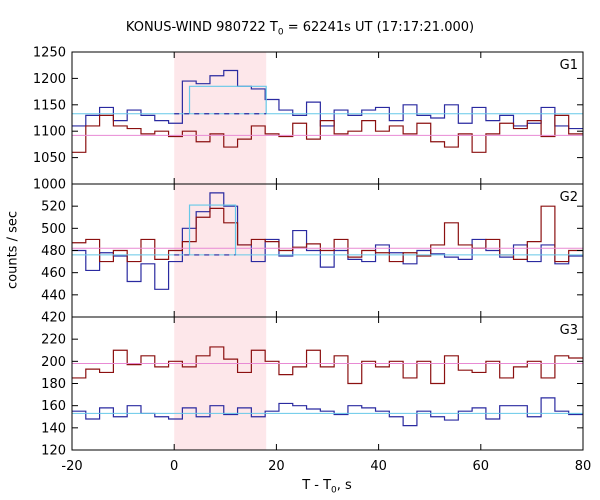  Describe the element at coordinates (174, 466) in the screenshot. I see `x-tick-label: 0` at that location.